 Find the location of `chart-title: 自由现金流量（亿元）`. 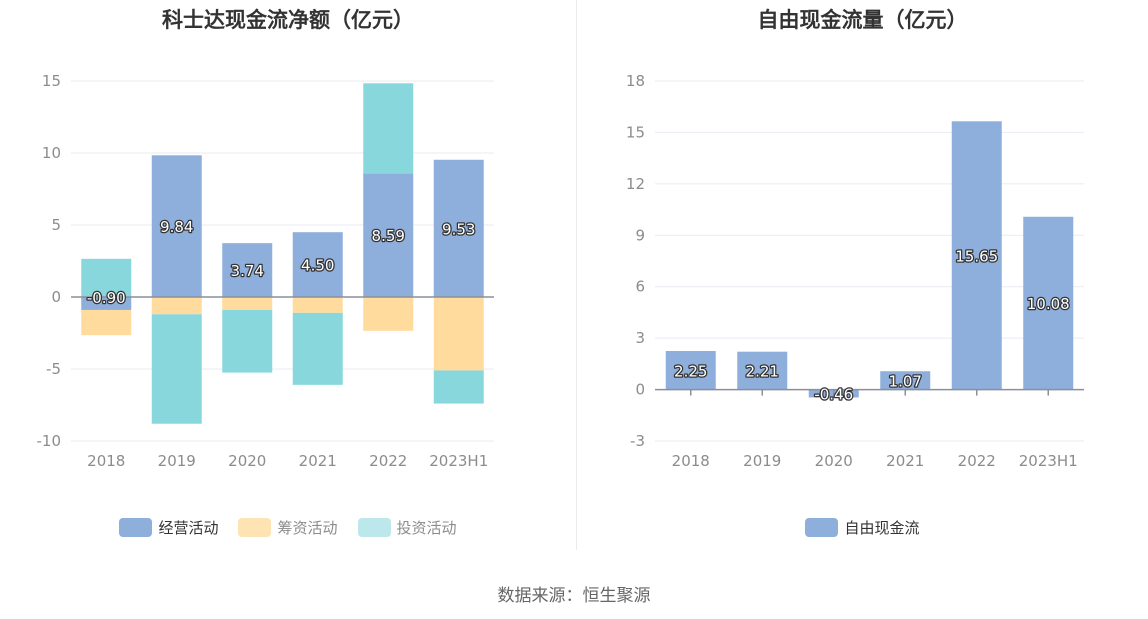

chart-title: 自由现金流量（亿元） is located at coordinates (862, 20).